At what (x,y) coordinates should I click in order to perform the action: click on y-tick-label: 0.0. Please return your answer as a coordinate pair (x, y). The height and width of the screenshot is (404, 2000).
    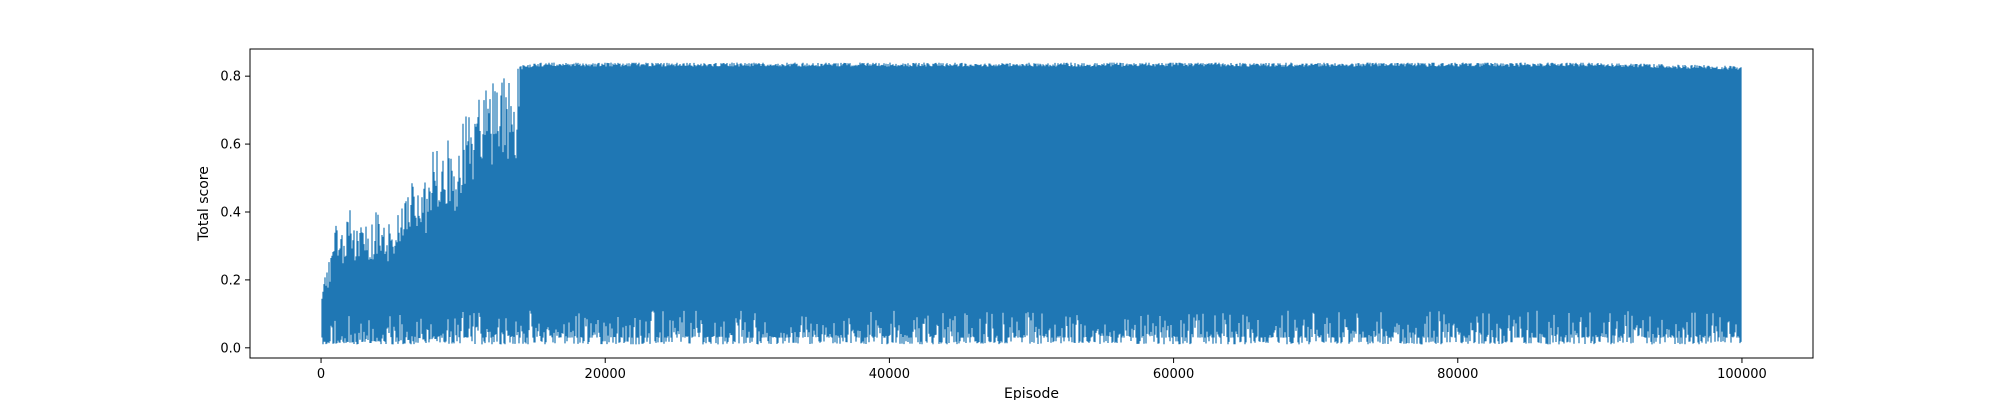
    Looking at the image, I should click on (230, 348).